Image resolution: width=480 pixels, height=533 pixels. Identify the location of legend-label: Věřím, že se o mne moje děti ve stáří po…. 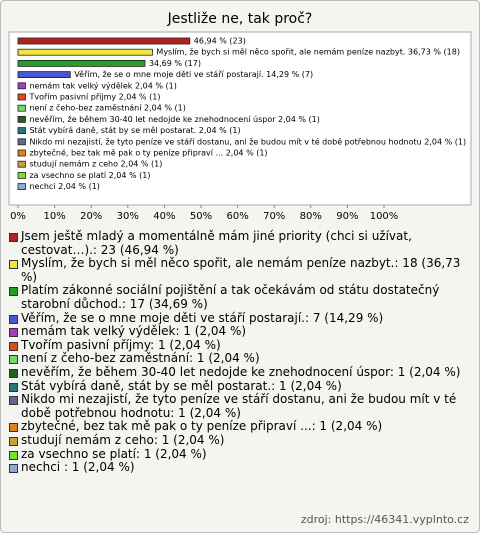
(202, 317).